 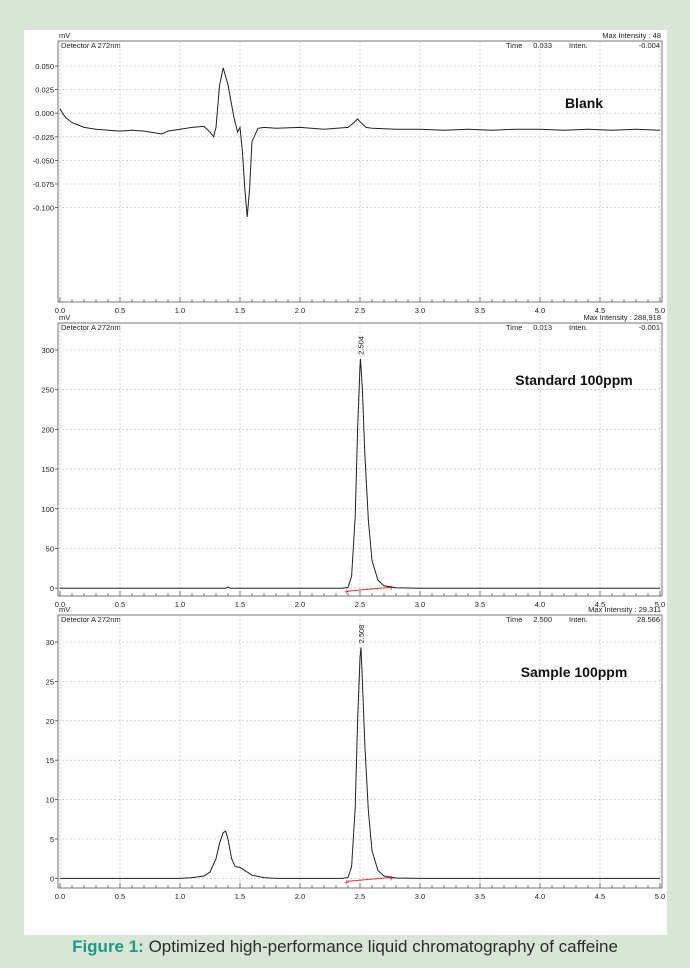 I want to click on max-intensity-readout: Max Intensity : 288,918, so click(x=622, y=317).